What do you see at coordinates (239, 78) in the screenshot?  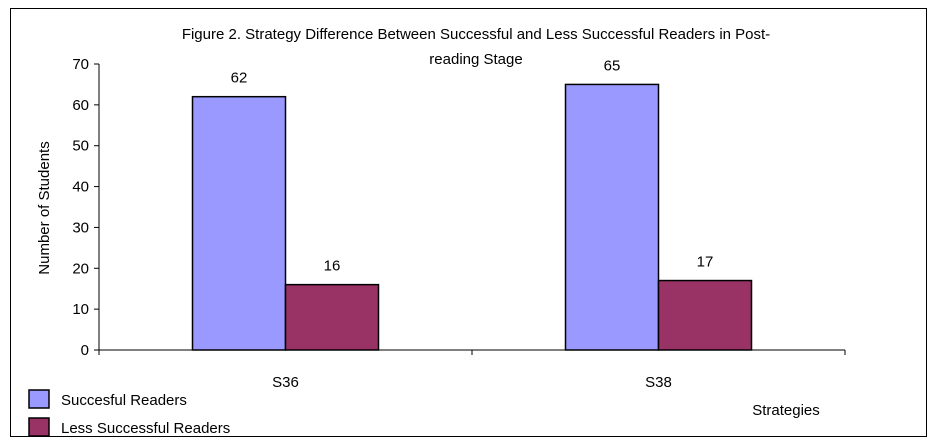 I see `data-label: 62` at bounding box center [239, 78].